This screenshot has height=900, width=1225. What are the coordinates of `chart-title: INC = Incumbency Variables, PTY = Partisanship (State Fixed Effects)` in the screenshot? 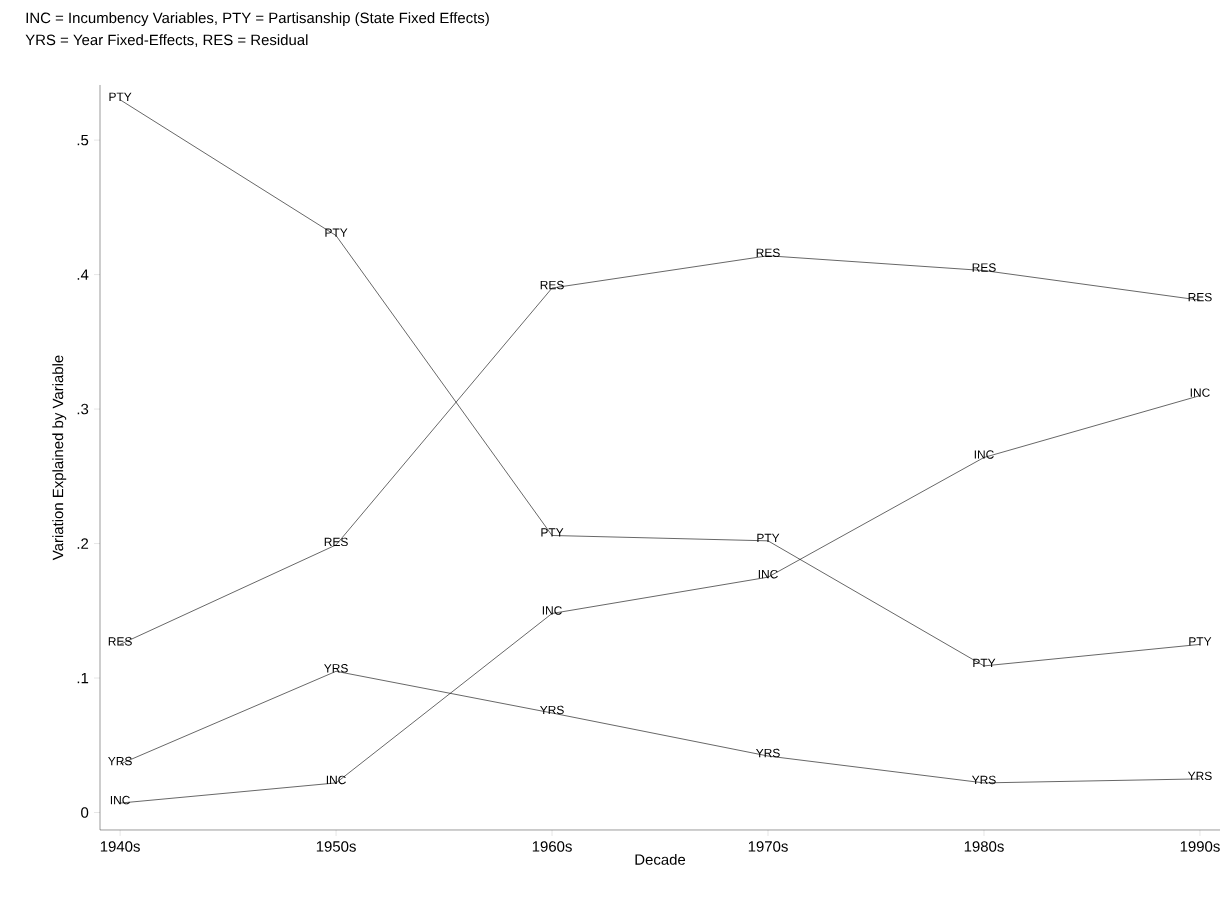 It's located at (257, 19).